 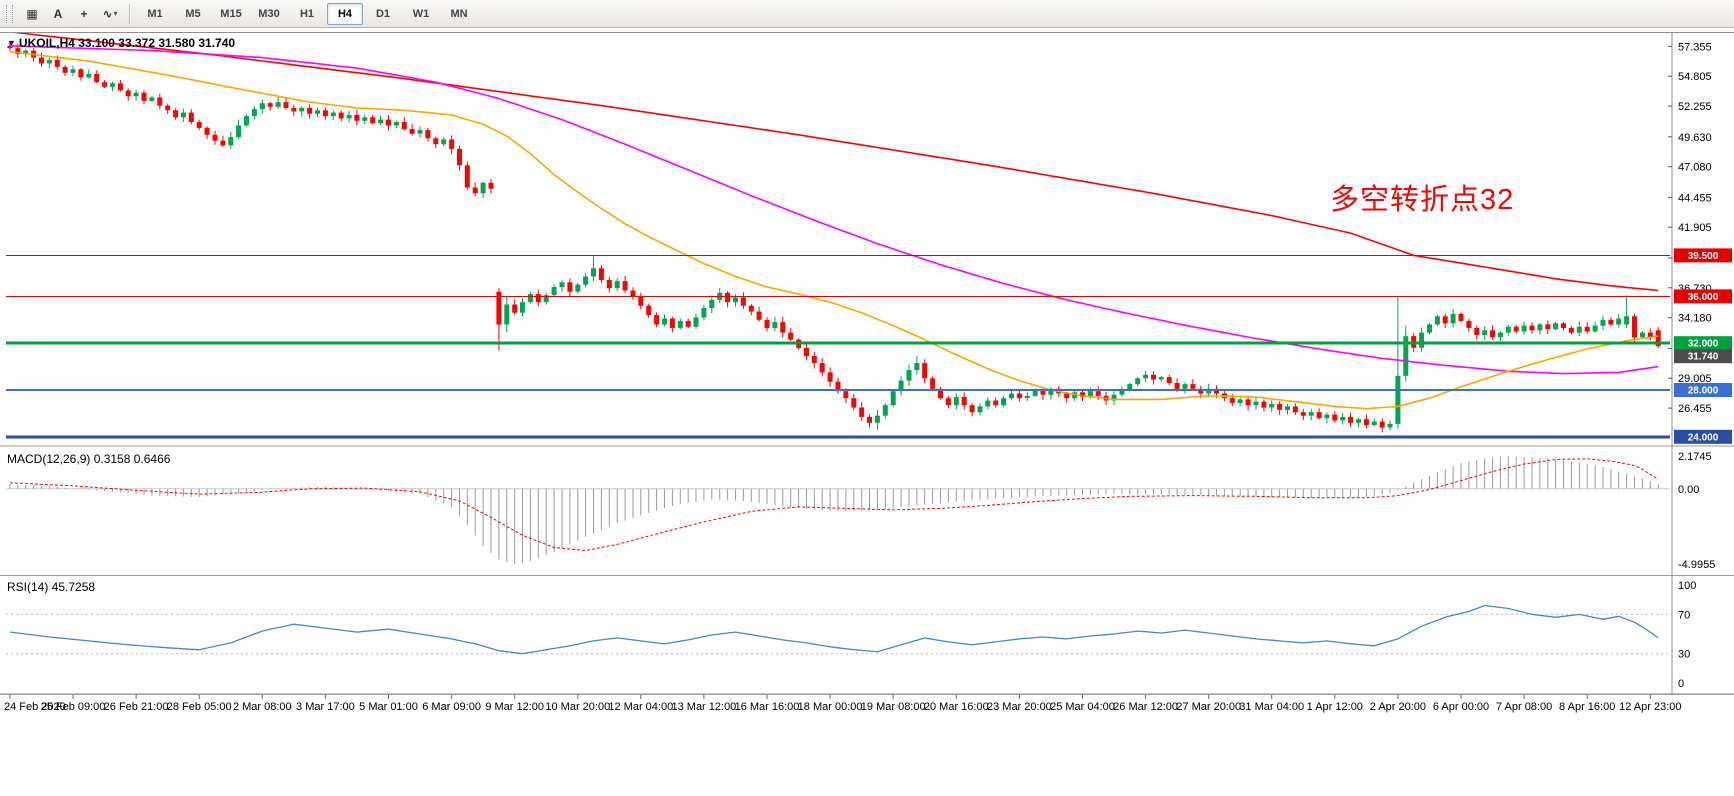 What do you see at coordinates (1695, 168) in the screenshot?
I see `svg-text: 47.080` at bounding box center [1695, 168].